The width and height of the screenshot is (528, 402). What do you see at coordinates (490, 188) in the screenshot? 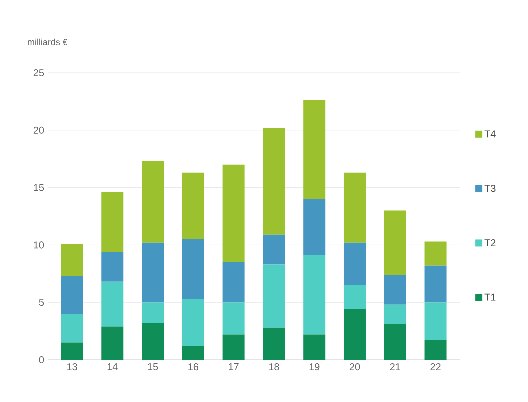
I see `legend-label: T3` at bounding box center [490, 188].